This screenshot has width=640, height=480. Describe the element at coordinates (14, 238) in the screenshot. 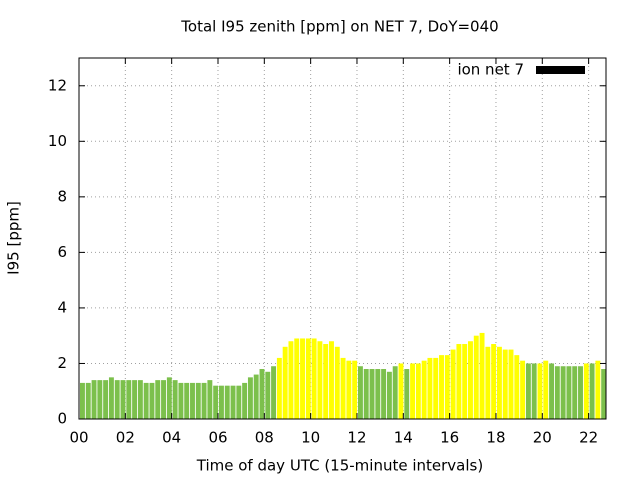

I see `y-axis-label: I95 [ppm]` at that location.